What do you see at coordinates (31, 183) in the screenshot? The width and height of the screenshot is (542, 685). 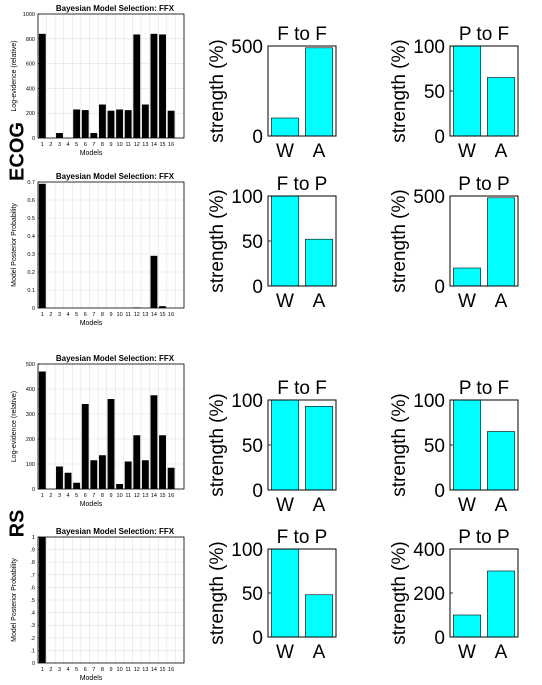 I see `ytick-label: 0.7` at bounding box center [31, 183].